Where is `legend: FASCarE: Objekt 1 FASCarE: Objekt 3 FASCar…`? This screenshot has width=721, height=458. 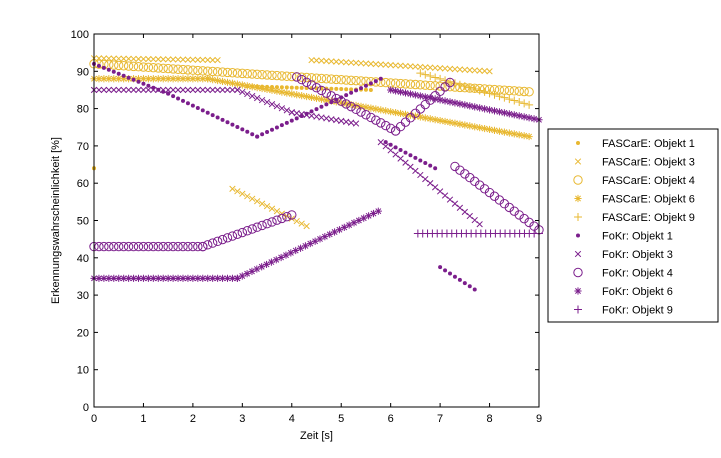
legend: FASCarE: Objekt 1 FASCarE: Objekt 3 FASCar… is located at coordinates (633, 225).